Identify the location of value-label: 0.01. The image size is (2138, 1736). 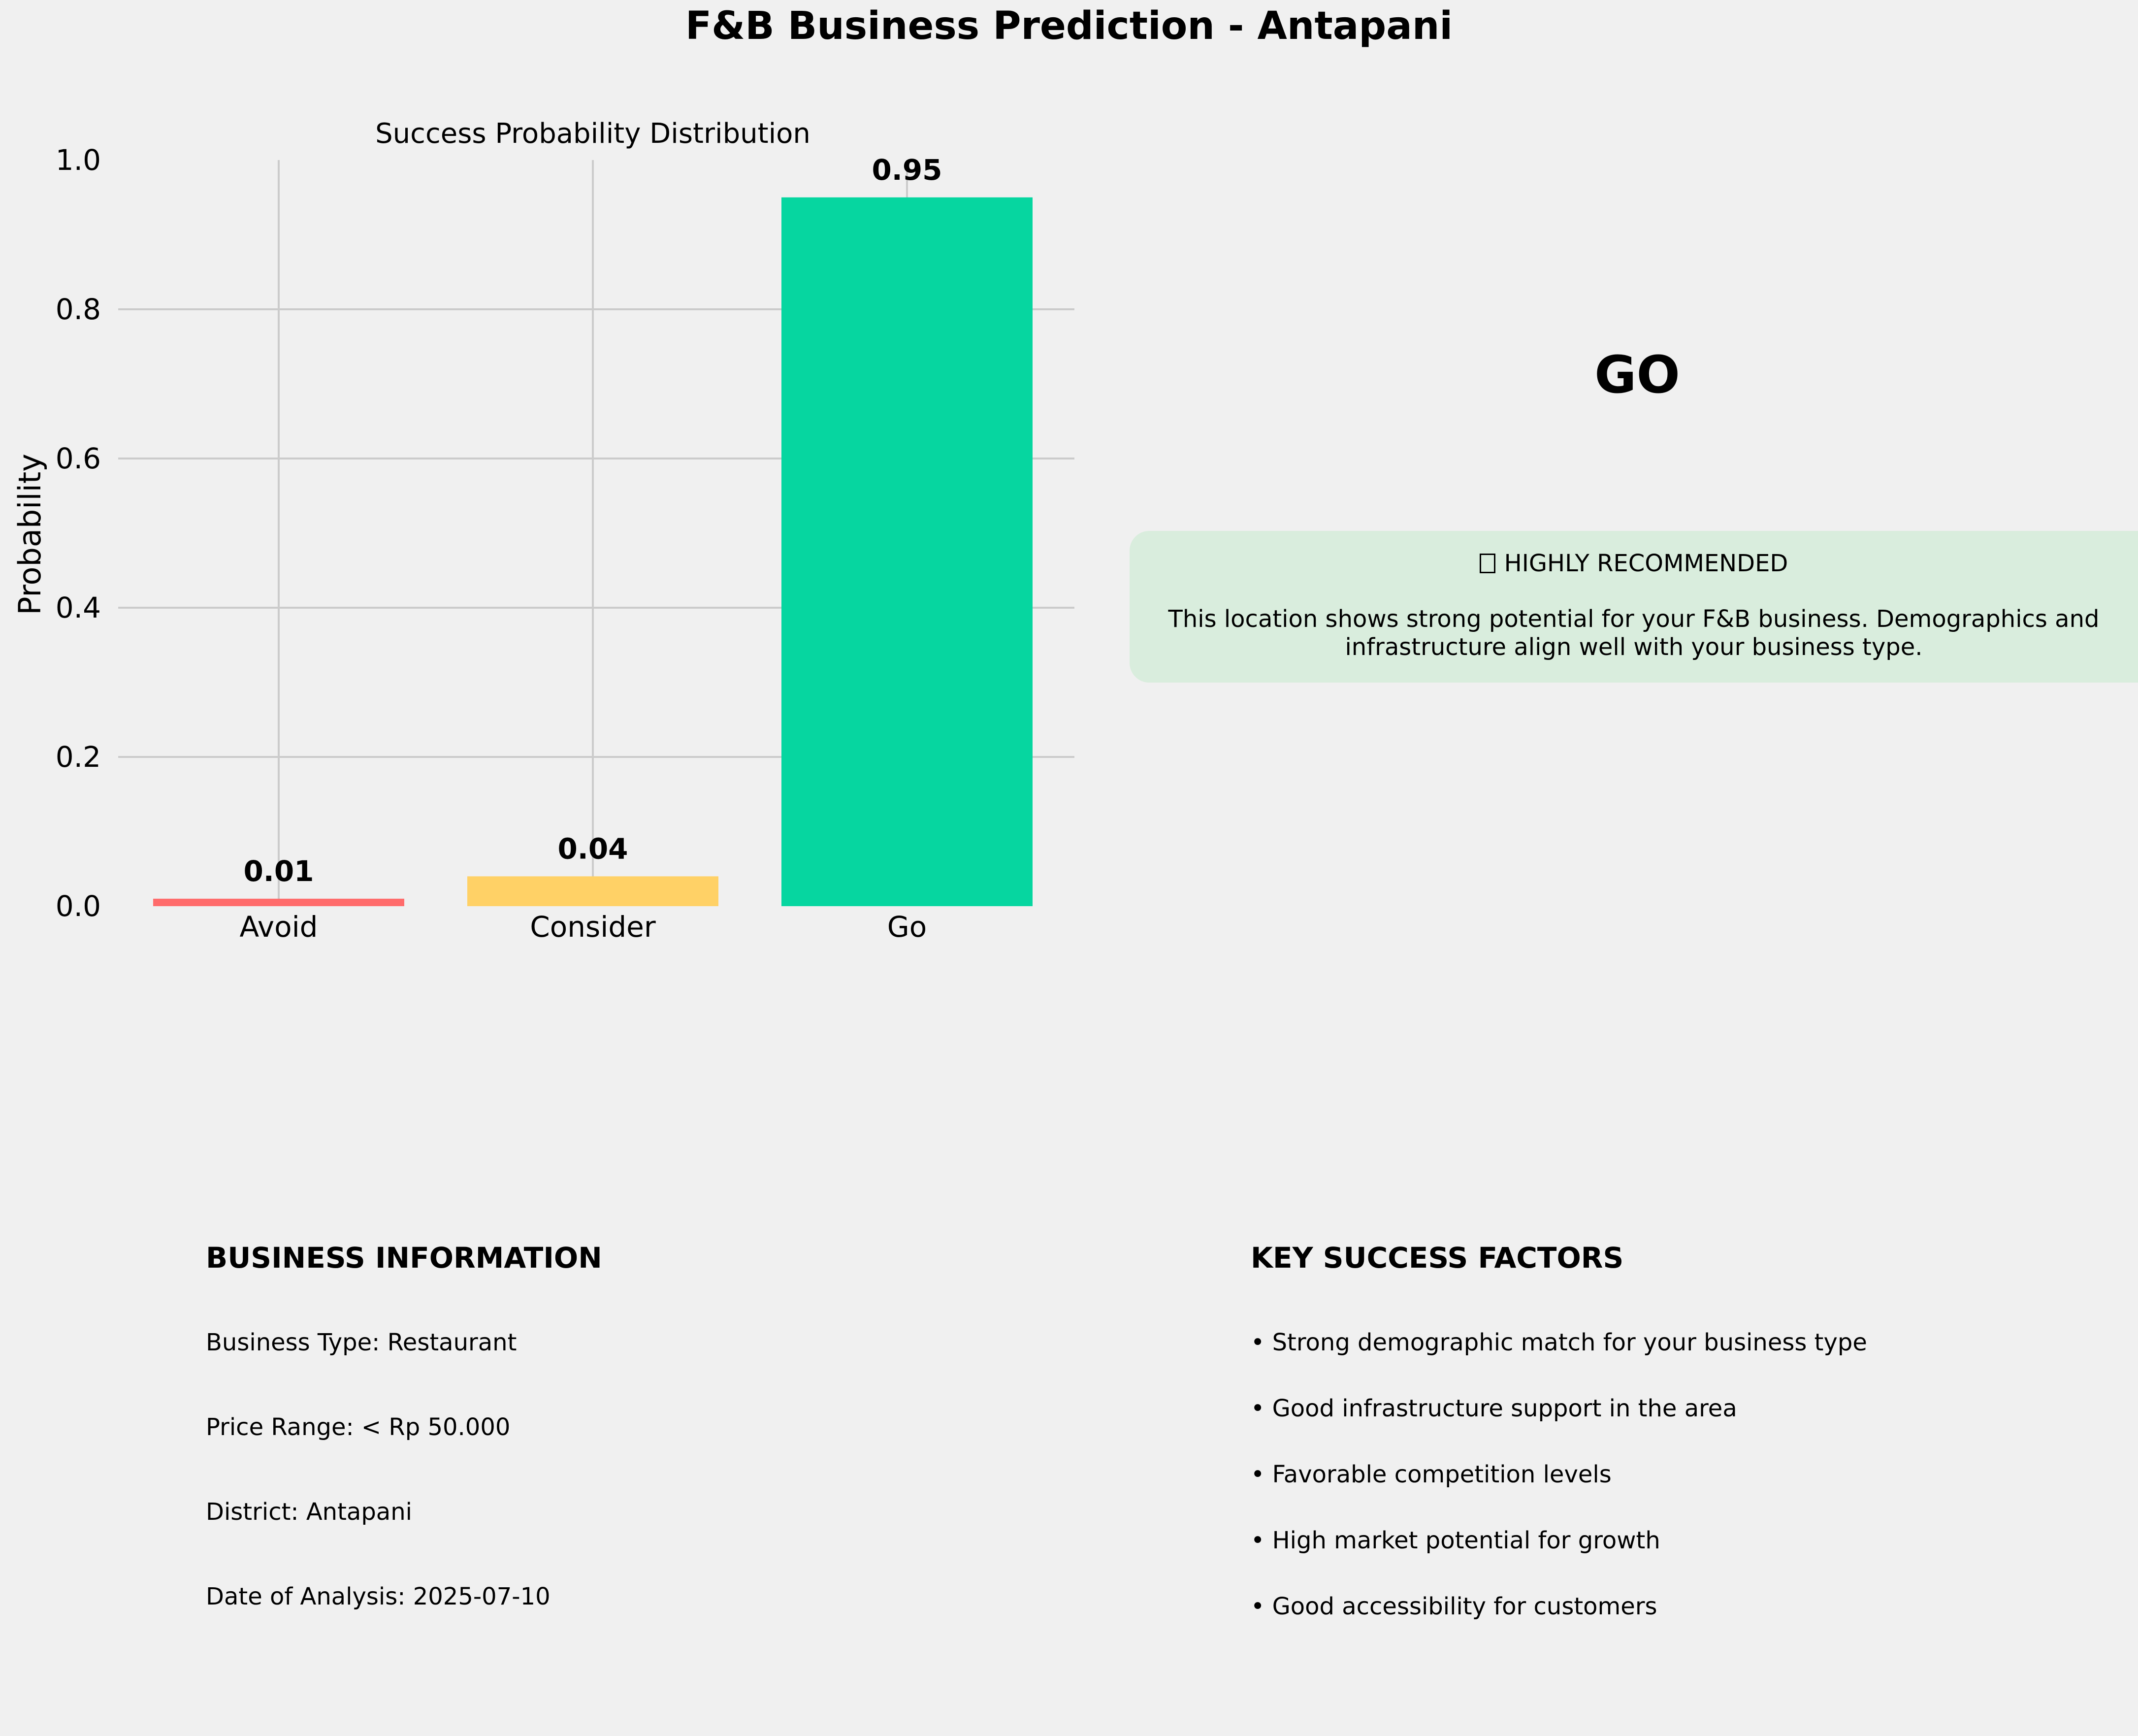
(278, 871).